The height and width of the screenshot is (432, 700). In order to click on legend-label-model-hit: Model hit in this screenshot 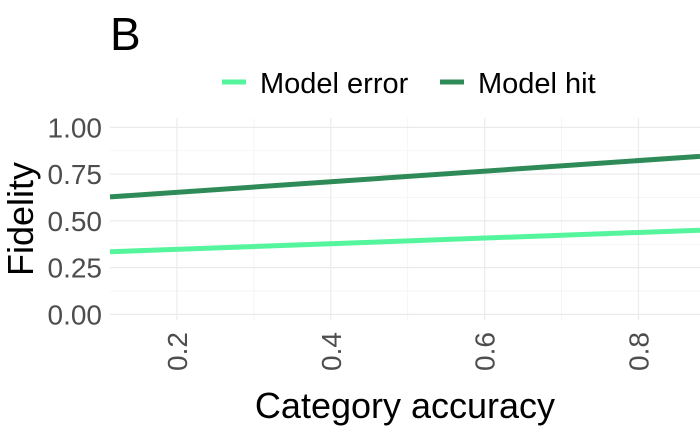, I will do `click(537, 84)`.